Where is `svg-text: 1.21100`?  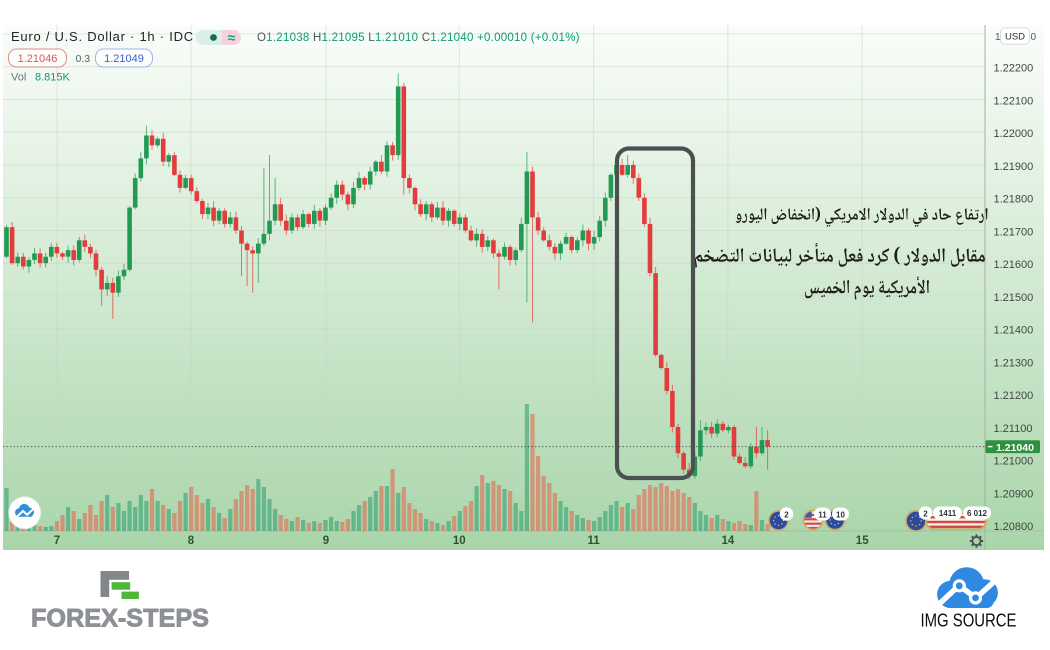 svg-text: 1.21100 is located at coordinates (1013, 429).